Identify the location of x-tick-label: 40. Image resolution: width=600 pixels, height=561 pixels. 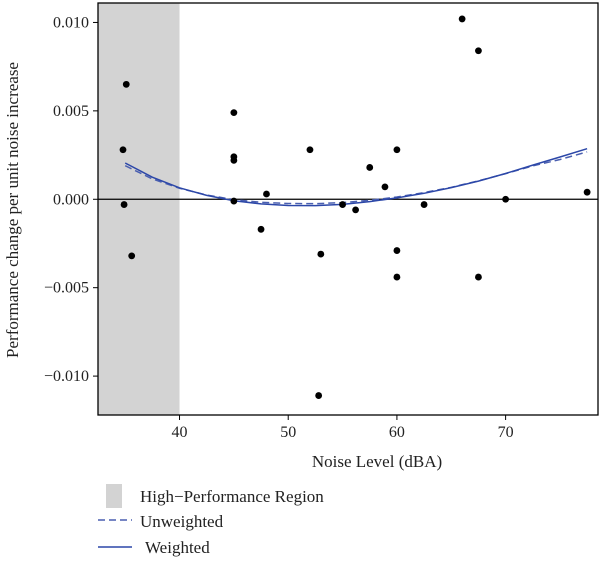
(180, 432).